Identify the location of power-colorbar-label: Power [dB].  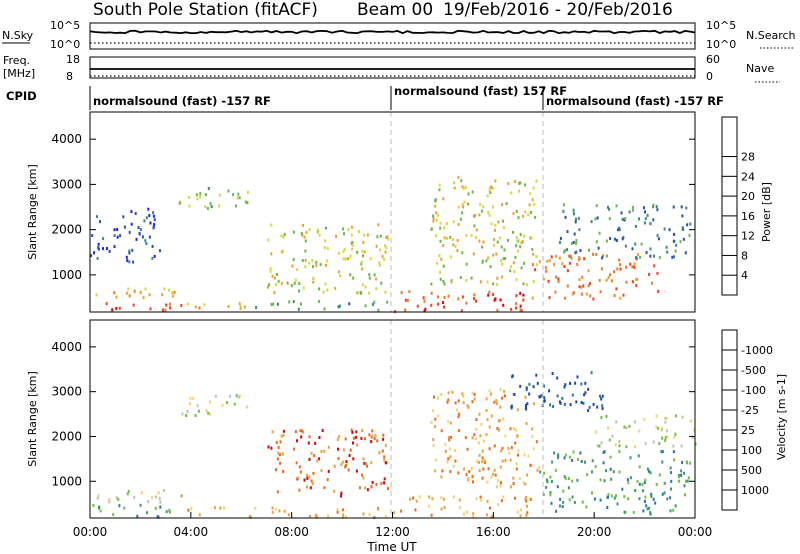
(766, 212).